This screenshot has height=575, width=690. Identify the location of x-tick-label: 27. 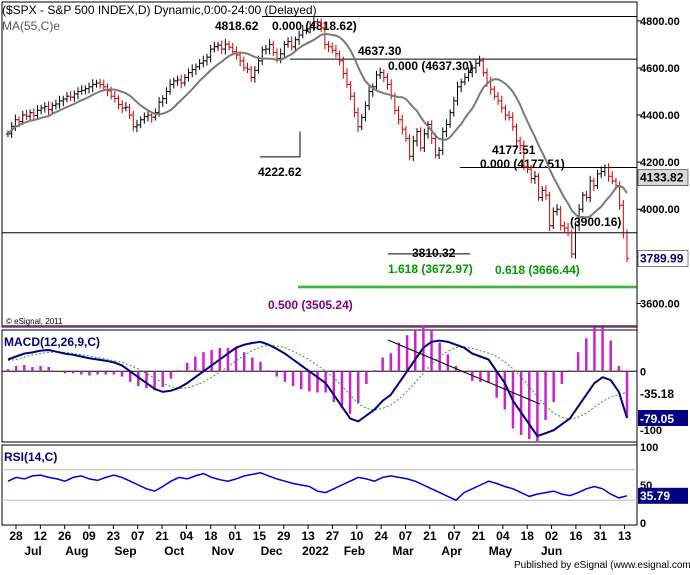
(333, 536).